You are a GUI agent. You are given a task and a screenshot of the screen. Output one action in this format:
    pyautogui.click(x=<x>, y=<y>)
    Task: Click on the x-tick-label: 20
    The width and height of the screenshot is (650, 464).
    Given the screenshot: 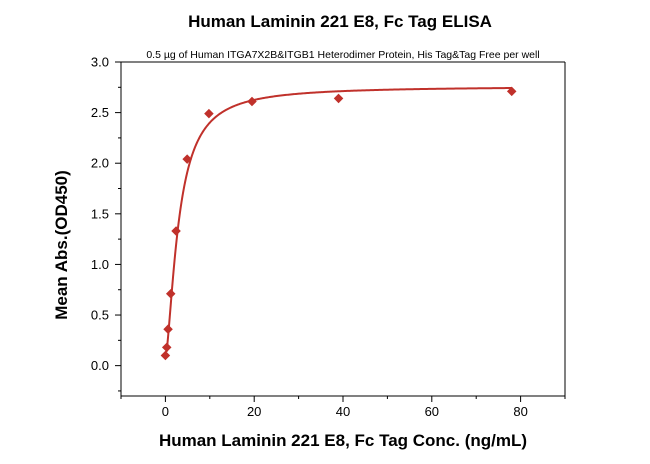 What is the action you would take?
    pyautogui.click(x=254, y=411)
    